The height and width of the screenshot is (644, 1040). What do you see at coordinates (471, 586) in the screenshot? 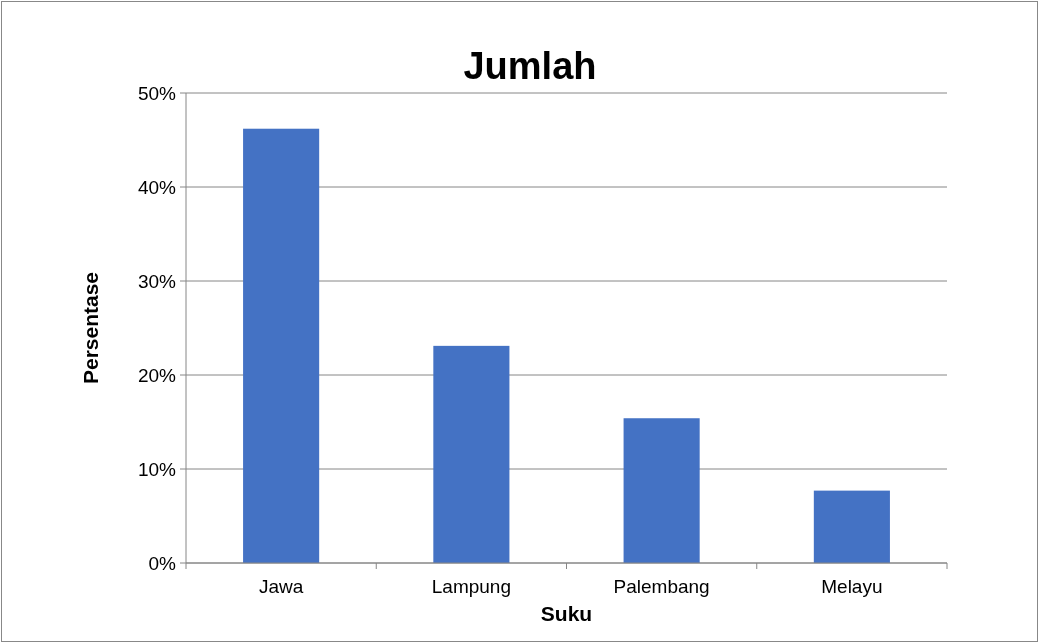
I see `x-tick-label: Lampung` at bounding box center [471, 586].